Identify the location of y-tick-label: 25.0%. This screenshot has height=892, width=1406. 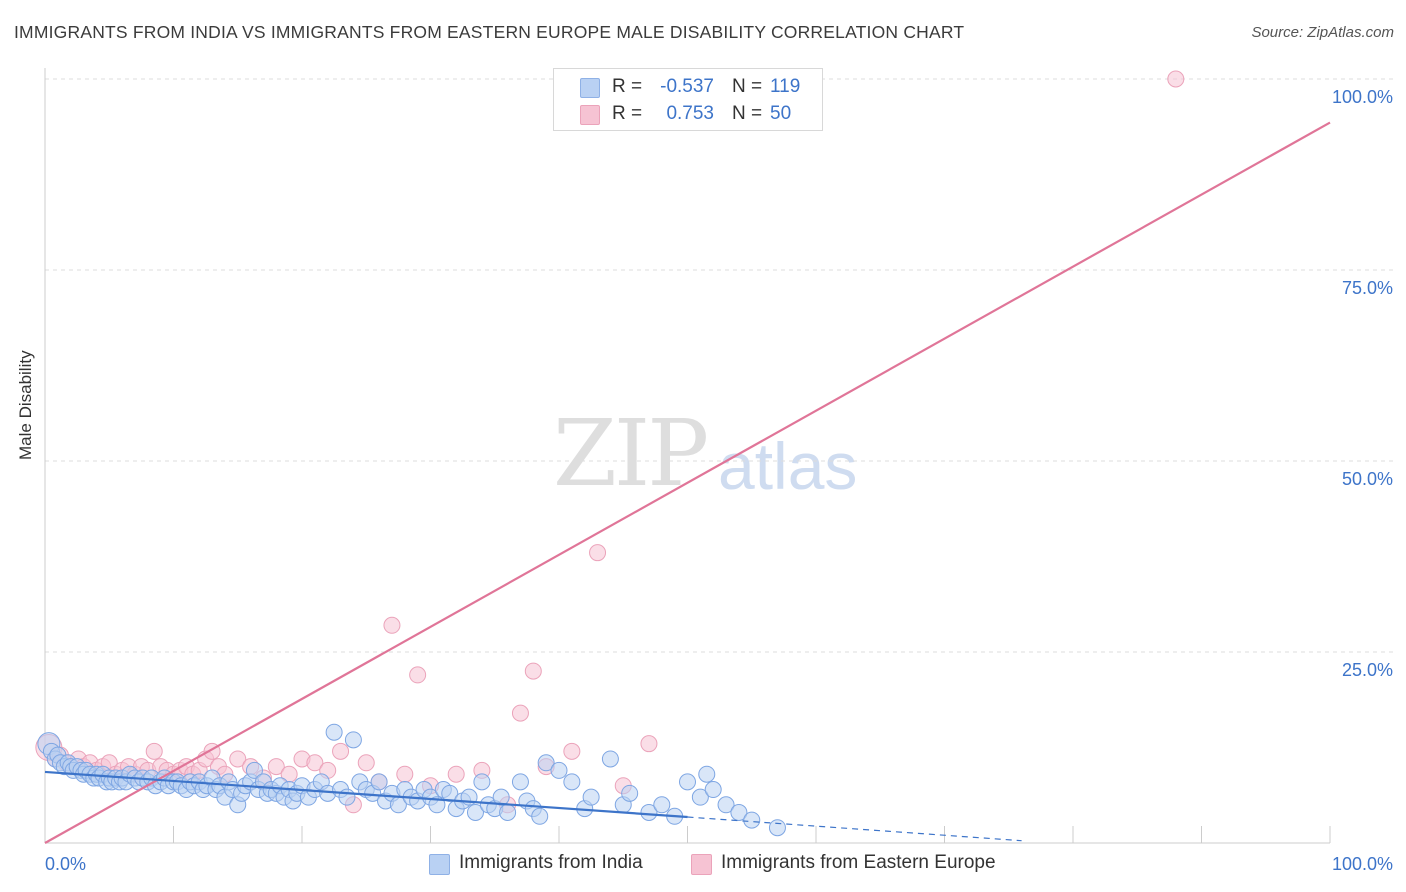
(1367, 670).